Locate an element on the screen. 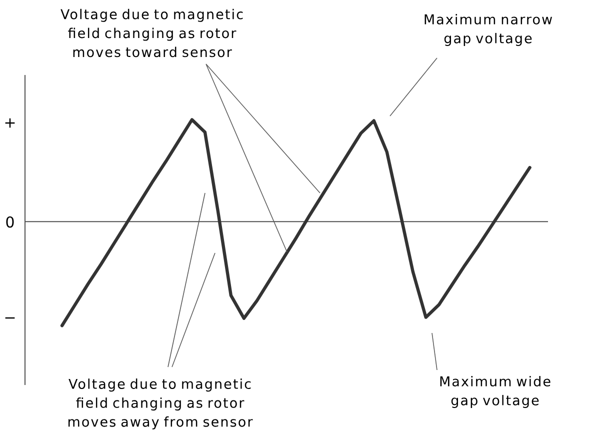  text: Maximum wide gap voltage is located at coordinates (495, 392).